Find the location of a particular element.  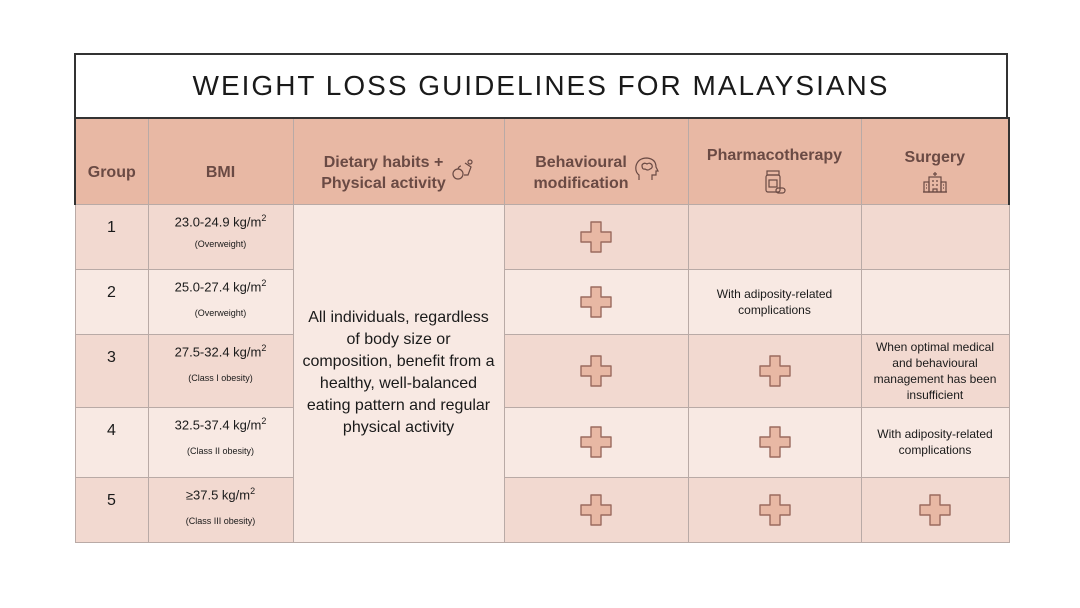

group-cell: 5 is located at coordinates (111, 509).